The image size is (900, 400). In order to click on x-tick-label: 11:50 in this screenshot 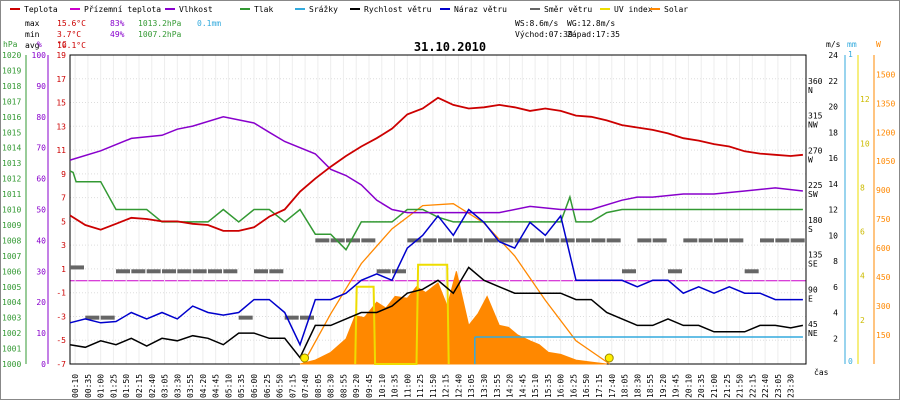, I will do `click(433, 386)`.